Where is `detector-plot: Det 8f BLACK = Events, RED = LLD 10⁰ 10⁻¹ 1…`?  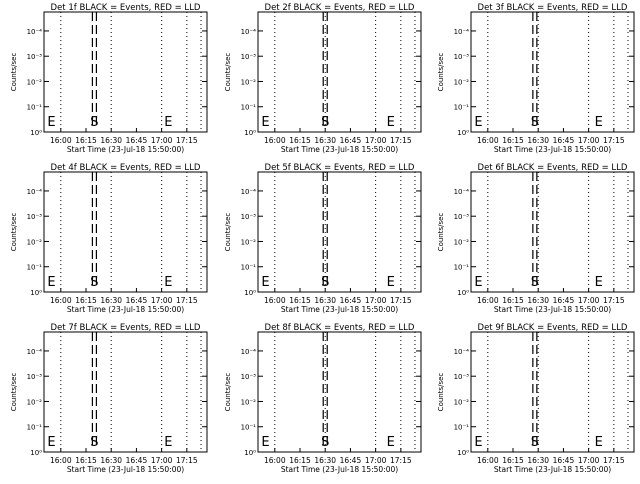 detector-plot: Det 8f BLACK = Events, RED = LLD 10⁰ 10⁻¹ 1… is located at coordinates (323, 398).